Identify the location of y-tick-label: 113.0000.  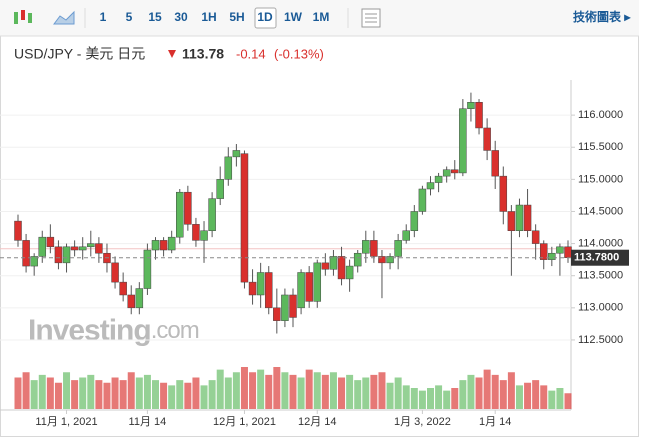
(600, 308).